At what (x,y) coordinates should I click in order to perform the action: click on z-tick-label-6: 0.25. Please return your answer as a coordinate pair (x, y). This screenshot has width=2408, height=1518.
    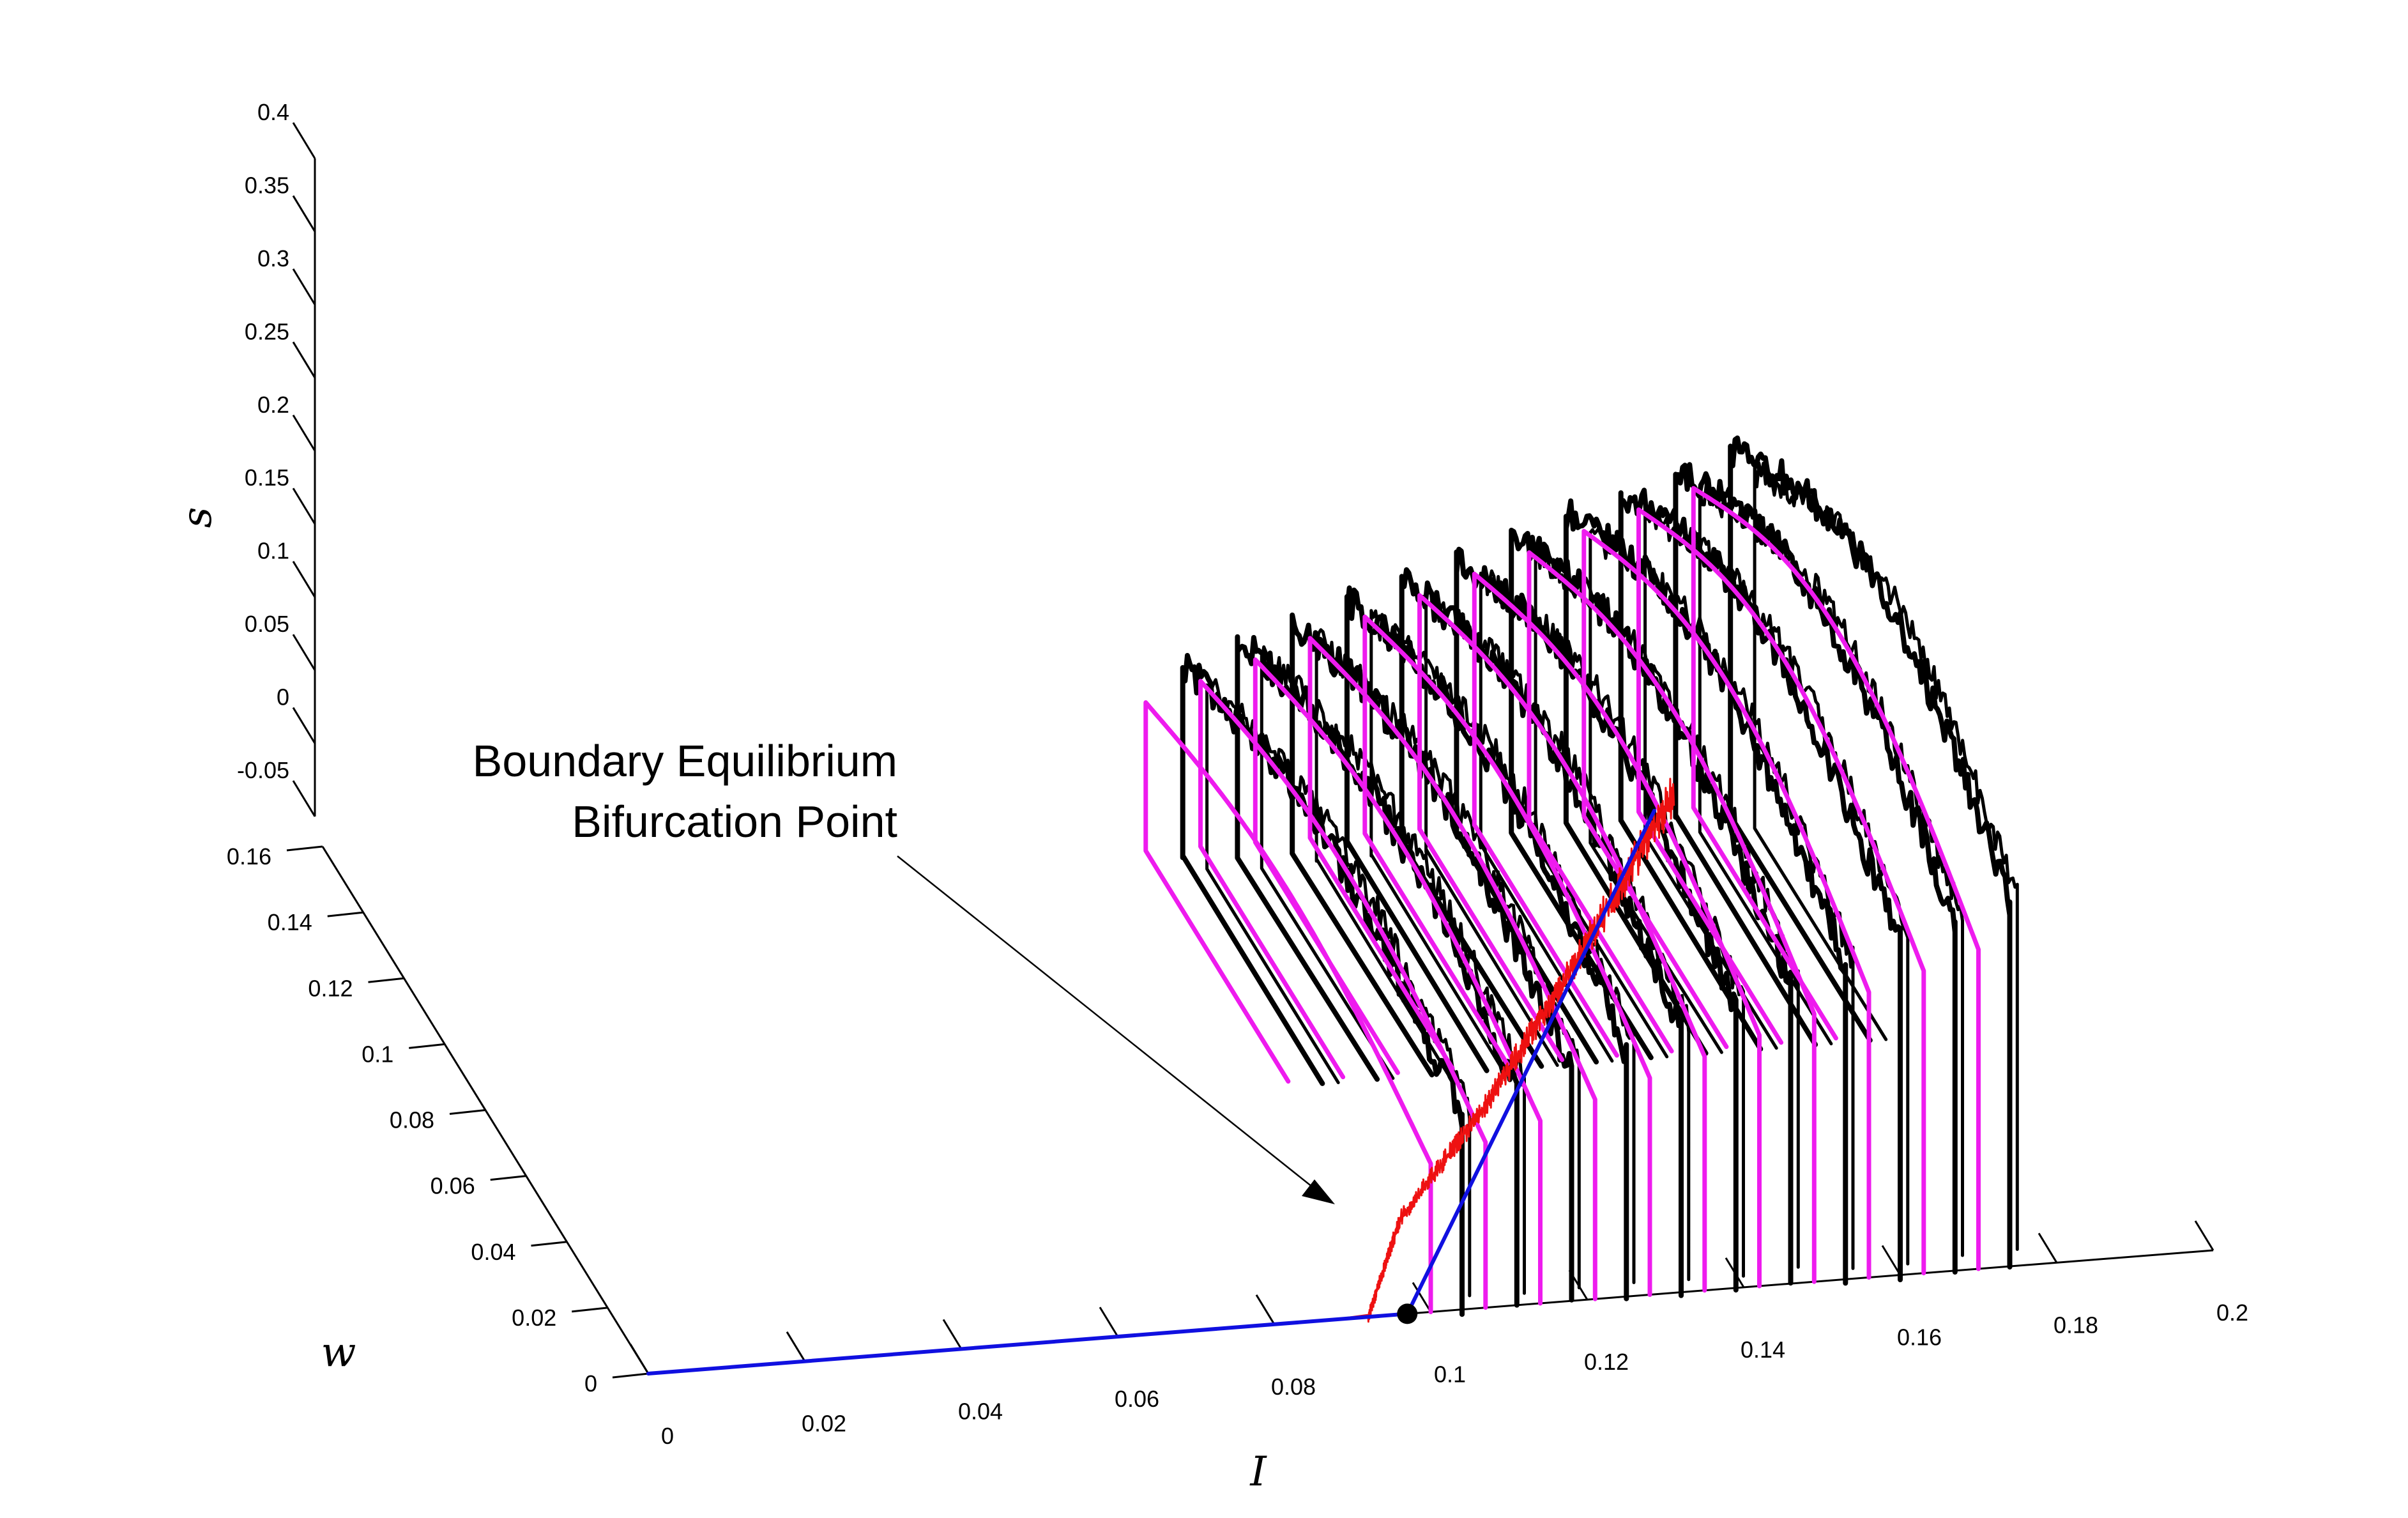
    Looking at the image, I should click on (267, 331).